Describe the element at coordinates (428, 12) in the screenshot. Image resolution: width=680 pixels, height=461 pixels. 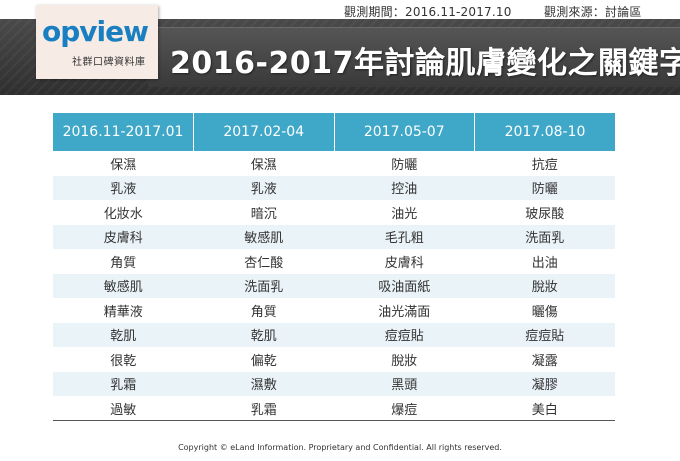
I see `observation-period: 觀測期間：2016.11-2017.10` at that location.